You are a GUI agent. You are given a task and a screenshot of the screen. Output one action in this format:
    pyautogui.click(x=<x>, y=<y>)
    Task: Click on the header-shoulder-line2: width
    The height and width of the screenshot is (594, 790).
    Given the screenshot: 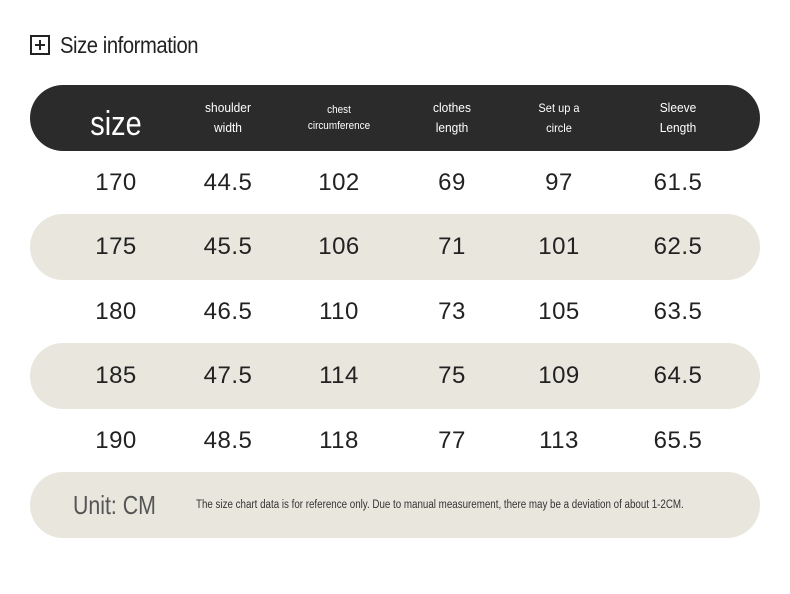 What is the action you would take?
    pyautogui.click(x=228, y=127)
    